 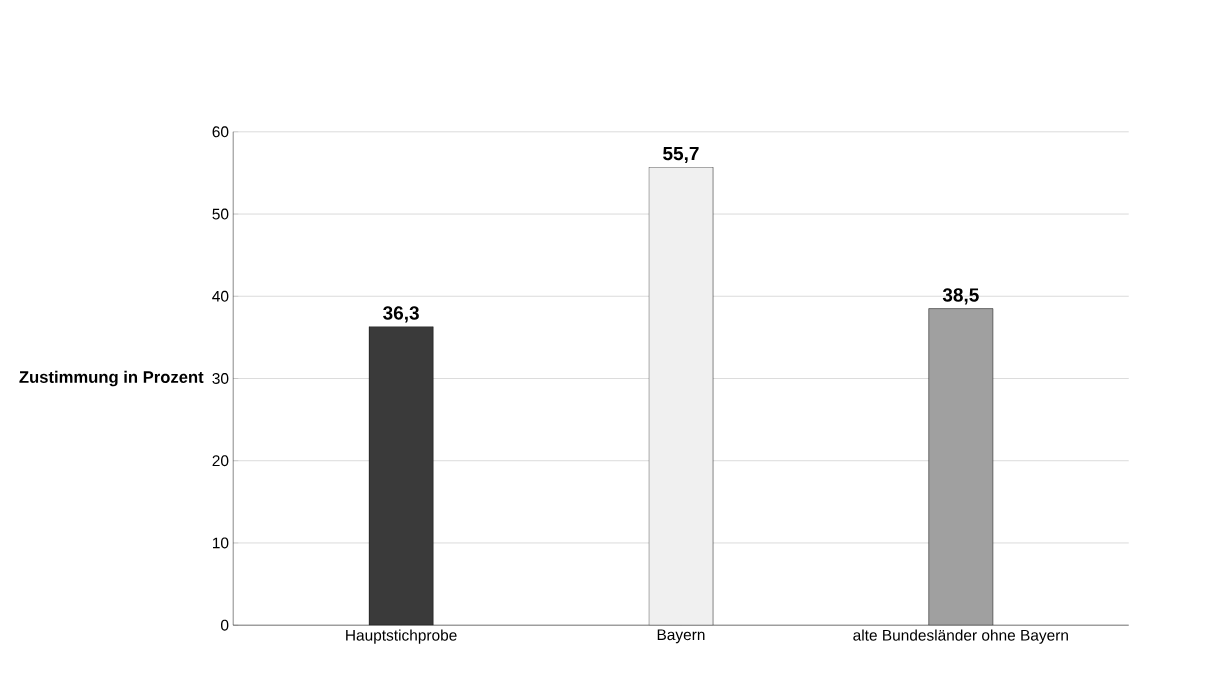 What do you see at coordinates (225, 625) in the screenshot?
I see `y-tick-label: 0` at bounding box center [225, 625].